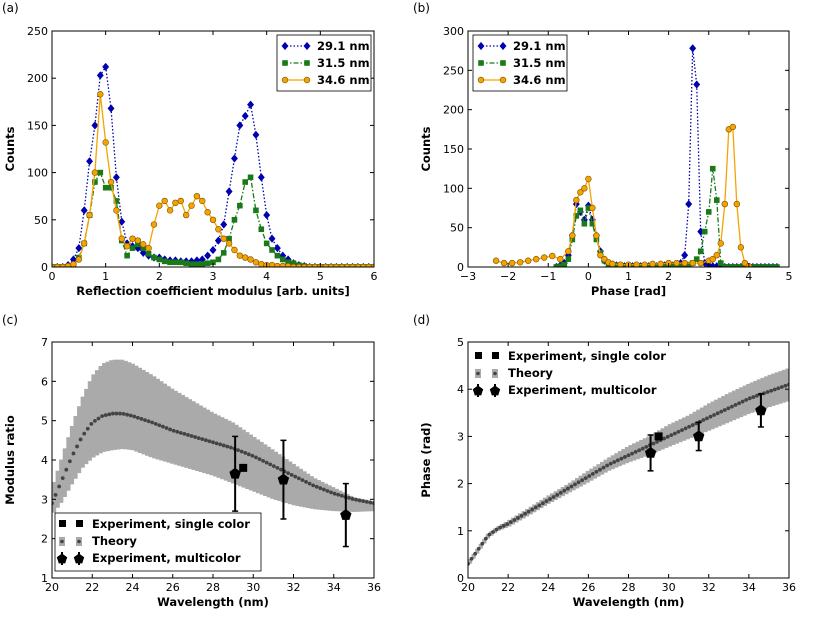 The width and height of the screenshot is (830, 623). What do you see at coordinates (457, 228) in the screenshot?
I see `y-tick-label: 50` at bounding box center [457, 228].